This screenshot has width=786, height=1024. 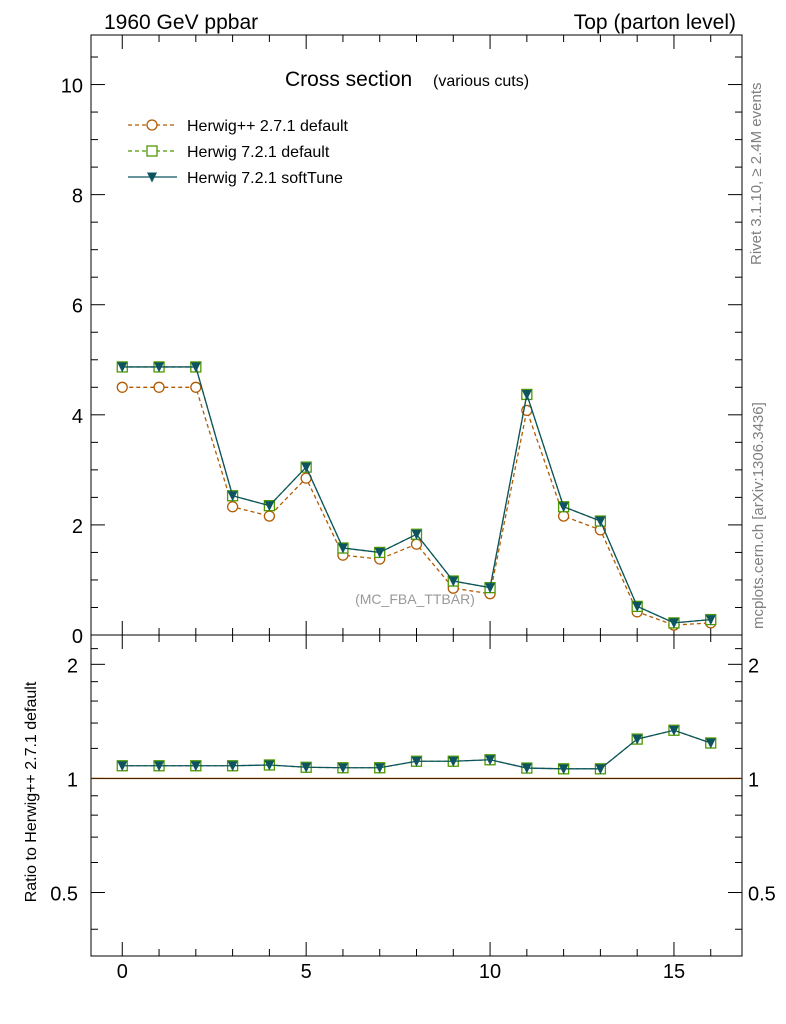 I want to click on plot-title: Cross section, so click(x=348, y=79).